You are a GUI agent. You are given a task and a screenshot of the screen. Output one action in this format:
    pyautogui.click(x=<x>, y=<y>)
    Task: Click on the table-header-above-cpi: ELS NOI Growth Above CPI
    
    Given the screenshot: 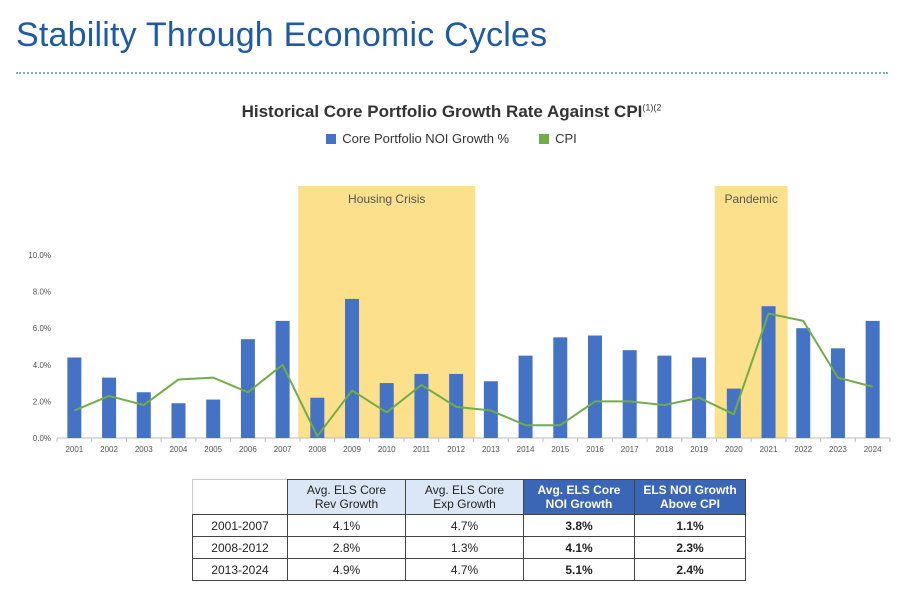 What is the action you would take?
    pyautogui.click(x=690, y=497)
    